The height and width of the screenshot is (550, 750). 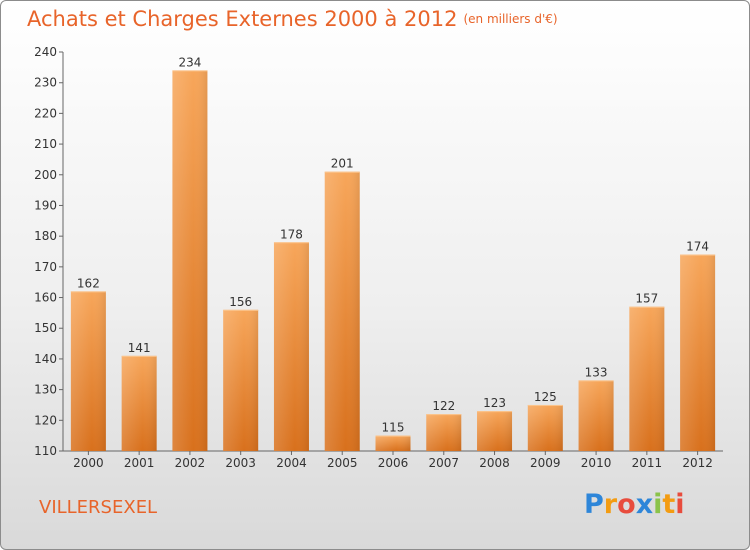 What do you see at coordinates (88, 463) in the screenshot?
I see `x-tick-label: 2000` at bounding box center [88, 463].